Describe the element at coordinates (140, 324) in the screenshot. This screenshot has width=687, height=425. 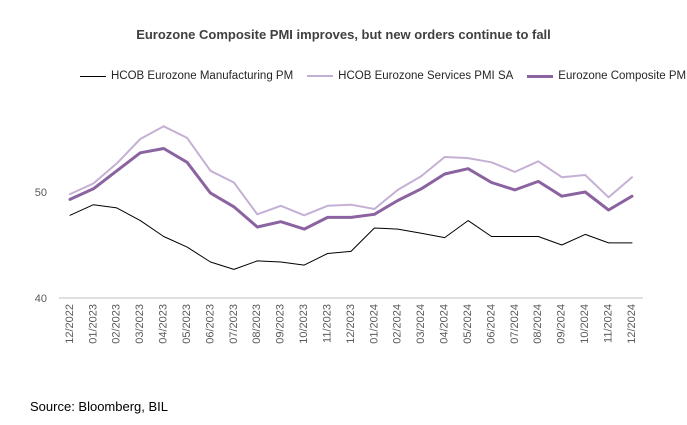
I see `x-tick-label: 03/2023` at that location.